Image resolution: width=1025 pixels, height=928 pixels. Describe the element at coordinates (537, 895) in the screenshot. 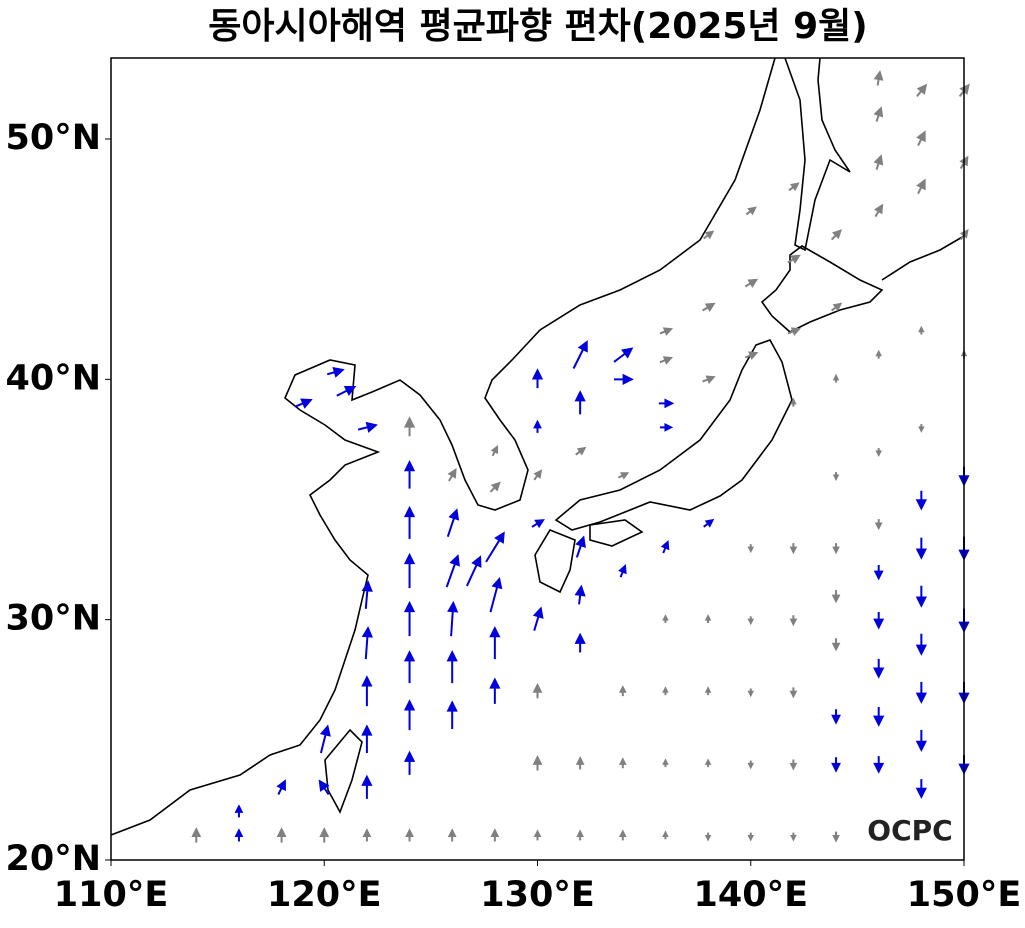

I see `x-tick-label: 130°E` at that location.